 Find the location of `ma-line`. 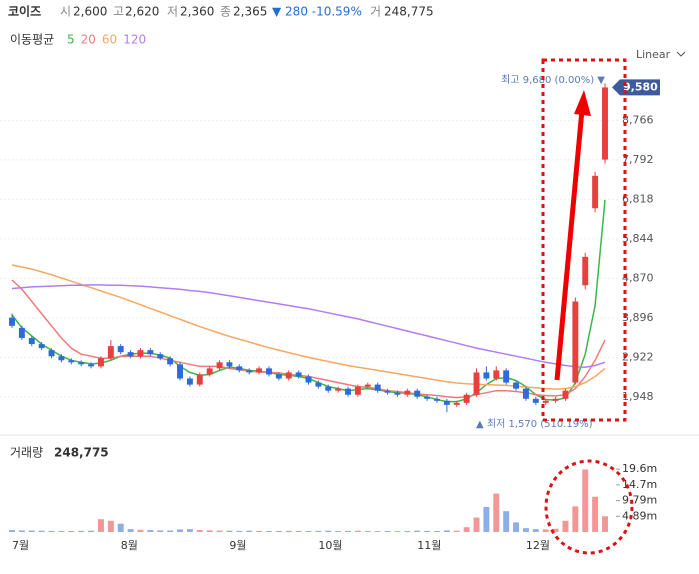

ma-line is located at coordinates (308, 326).